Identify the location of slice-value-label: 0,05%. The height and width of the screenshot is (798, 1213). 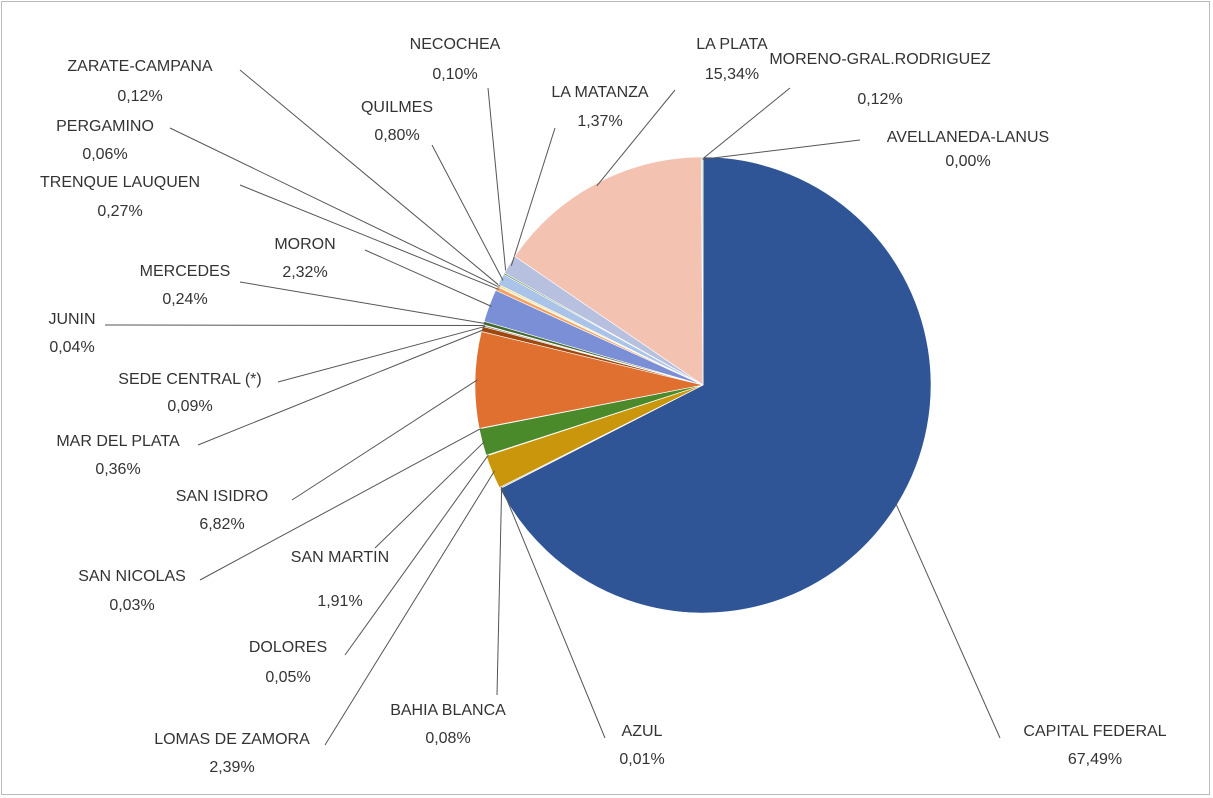
(287, 677).